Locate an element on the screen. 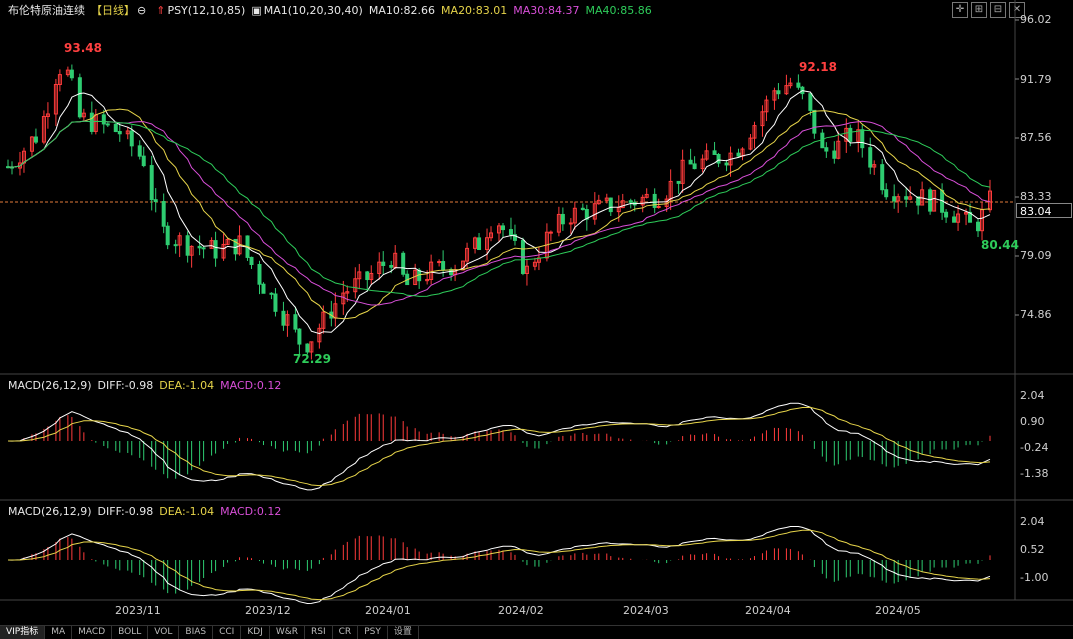 This screenshot has height=639, width=1073. ma-label: MA1(10,20,30,40) is located at coordinates (313, 10).